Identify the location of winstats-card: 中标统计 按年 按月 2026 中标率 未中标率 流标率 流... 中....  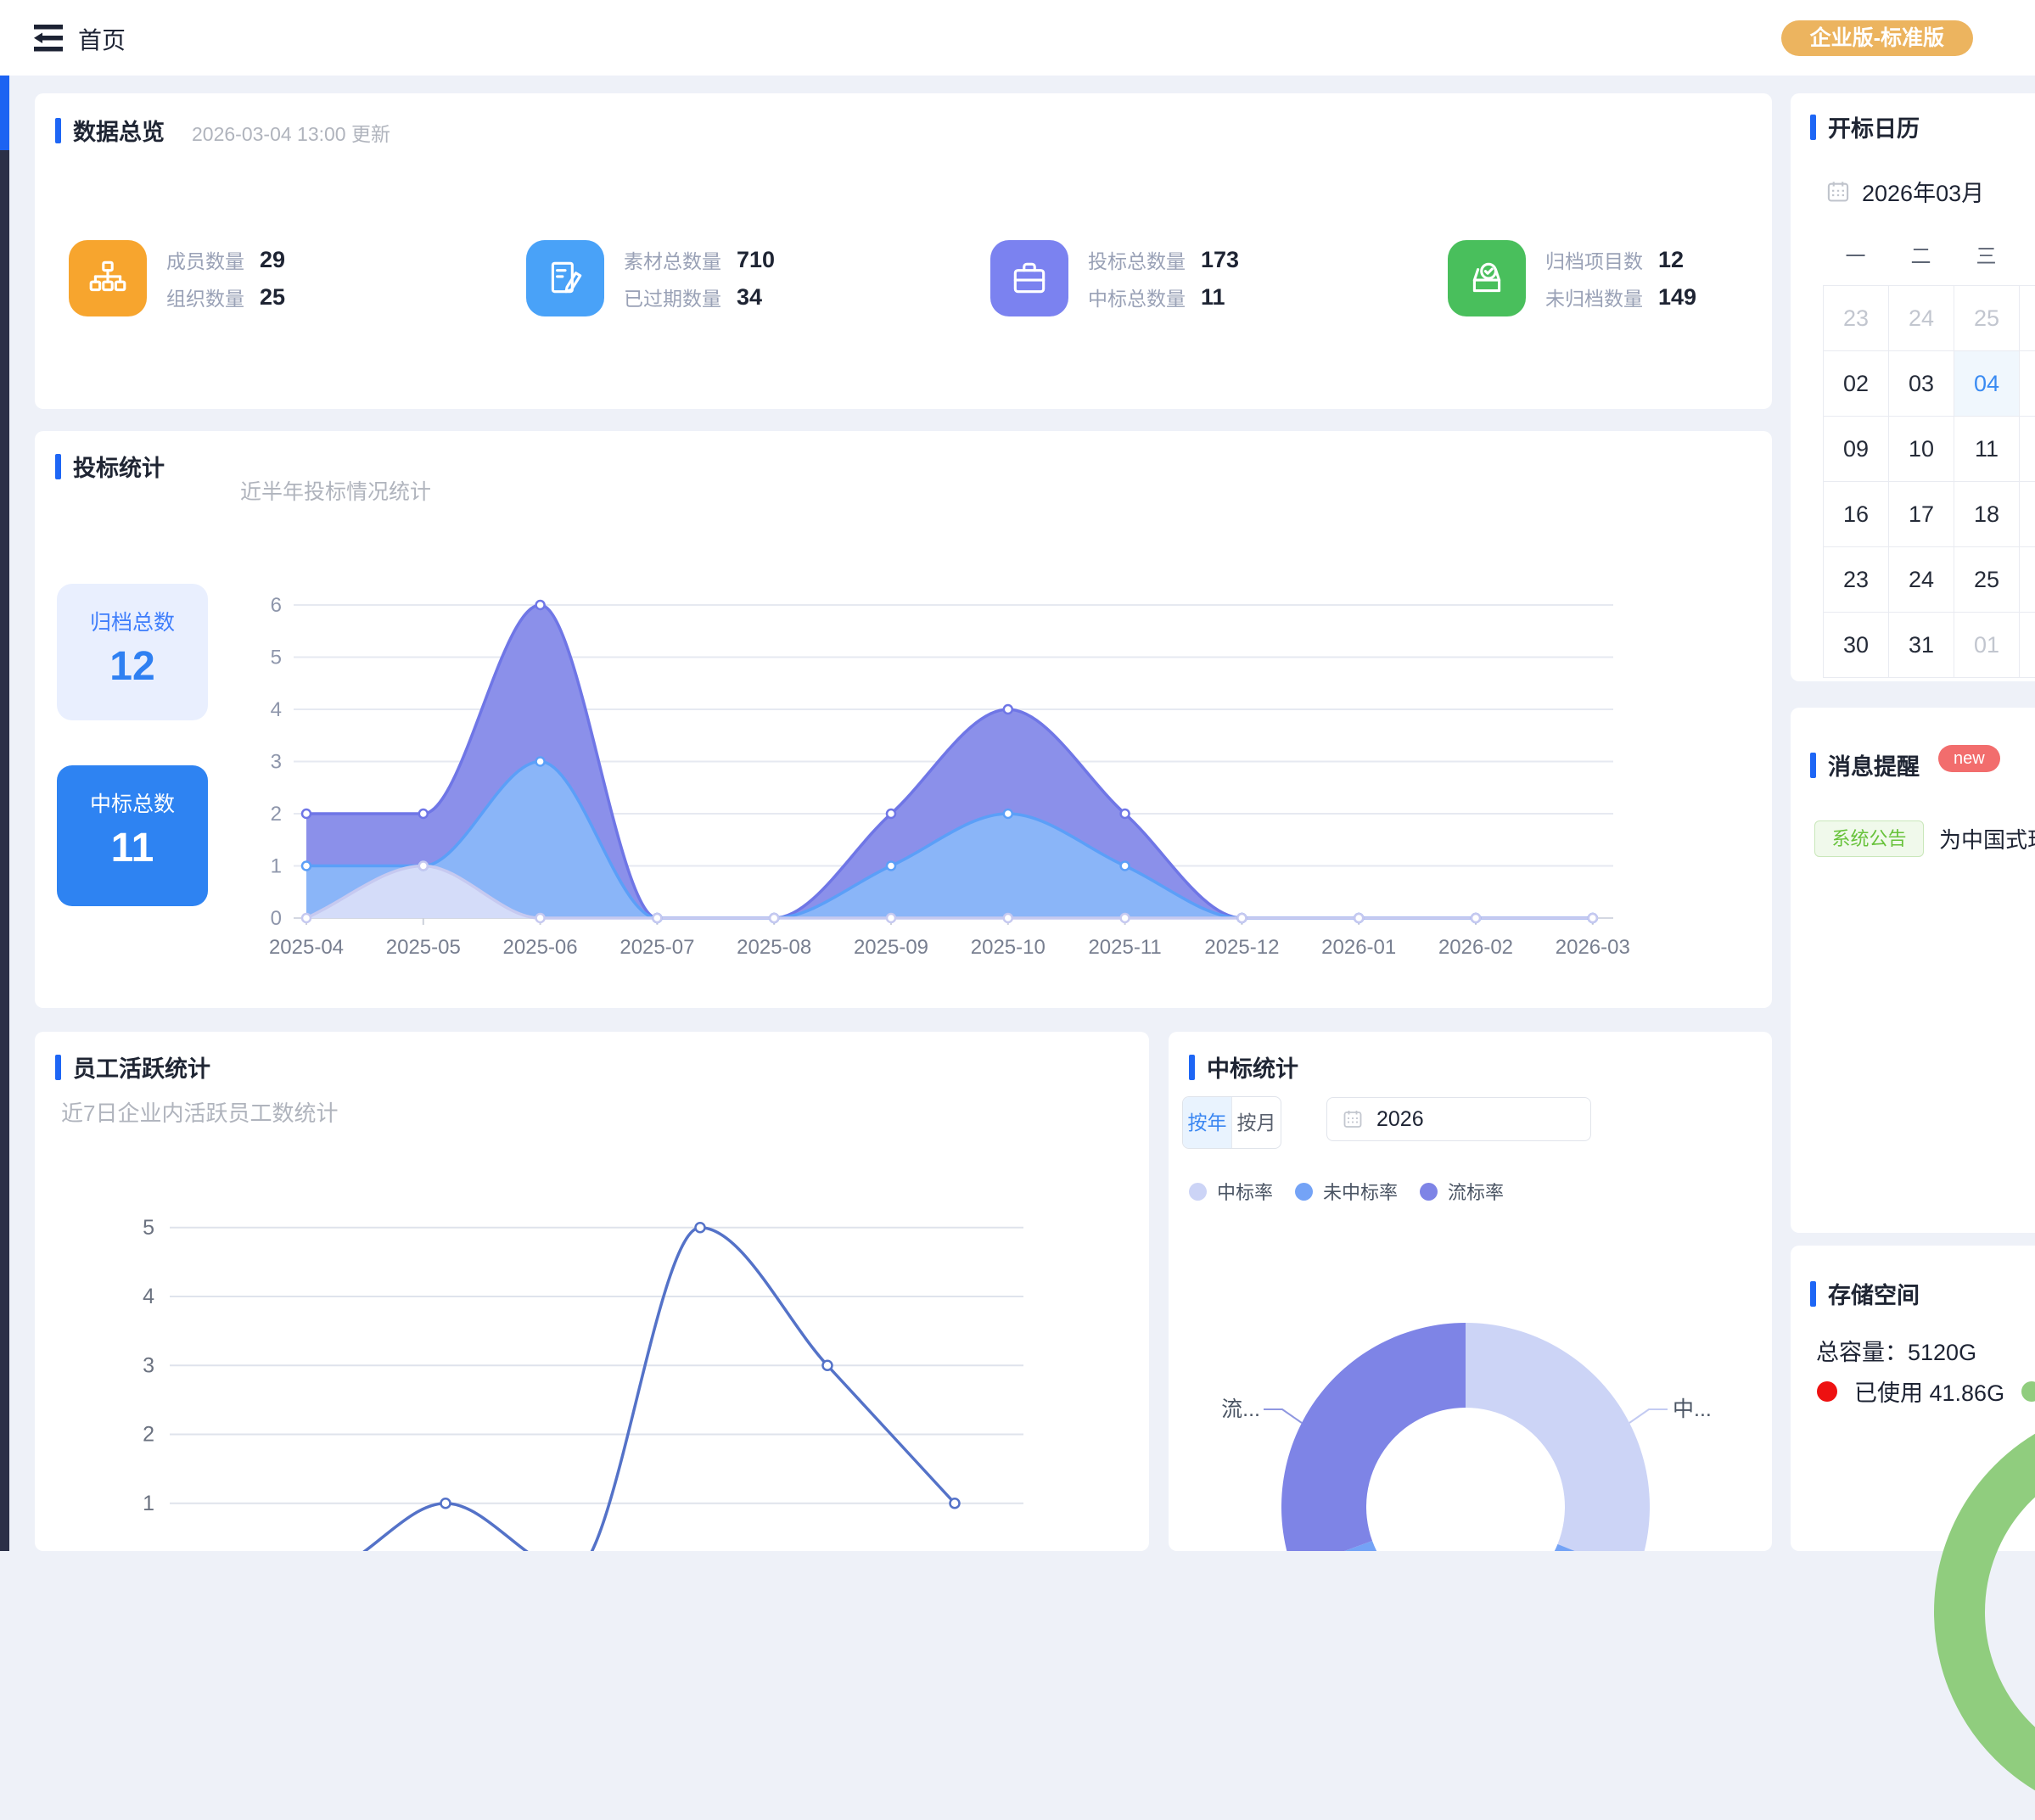
(1470, 1291).